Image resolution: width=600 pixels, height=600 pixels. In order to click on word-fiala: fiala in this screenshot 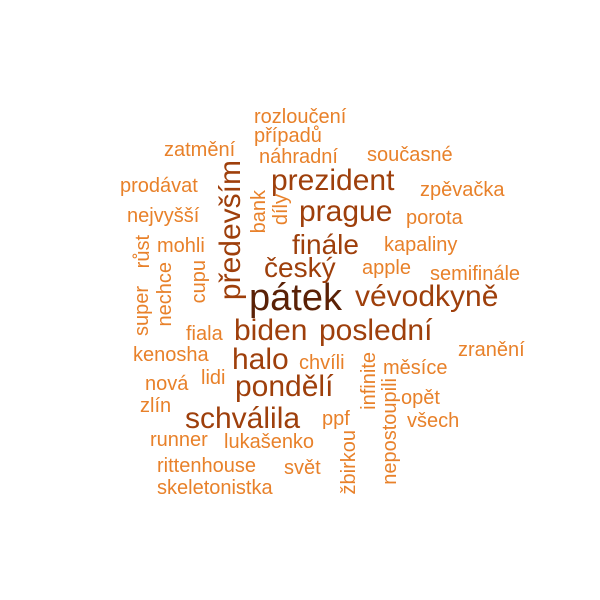, I will do `click(204, 334)`.